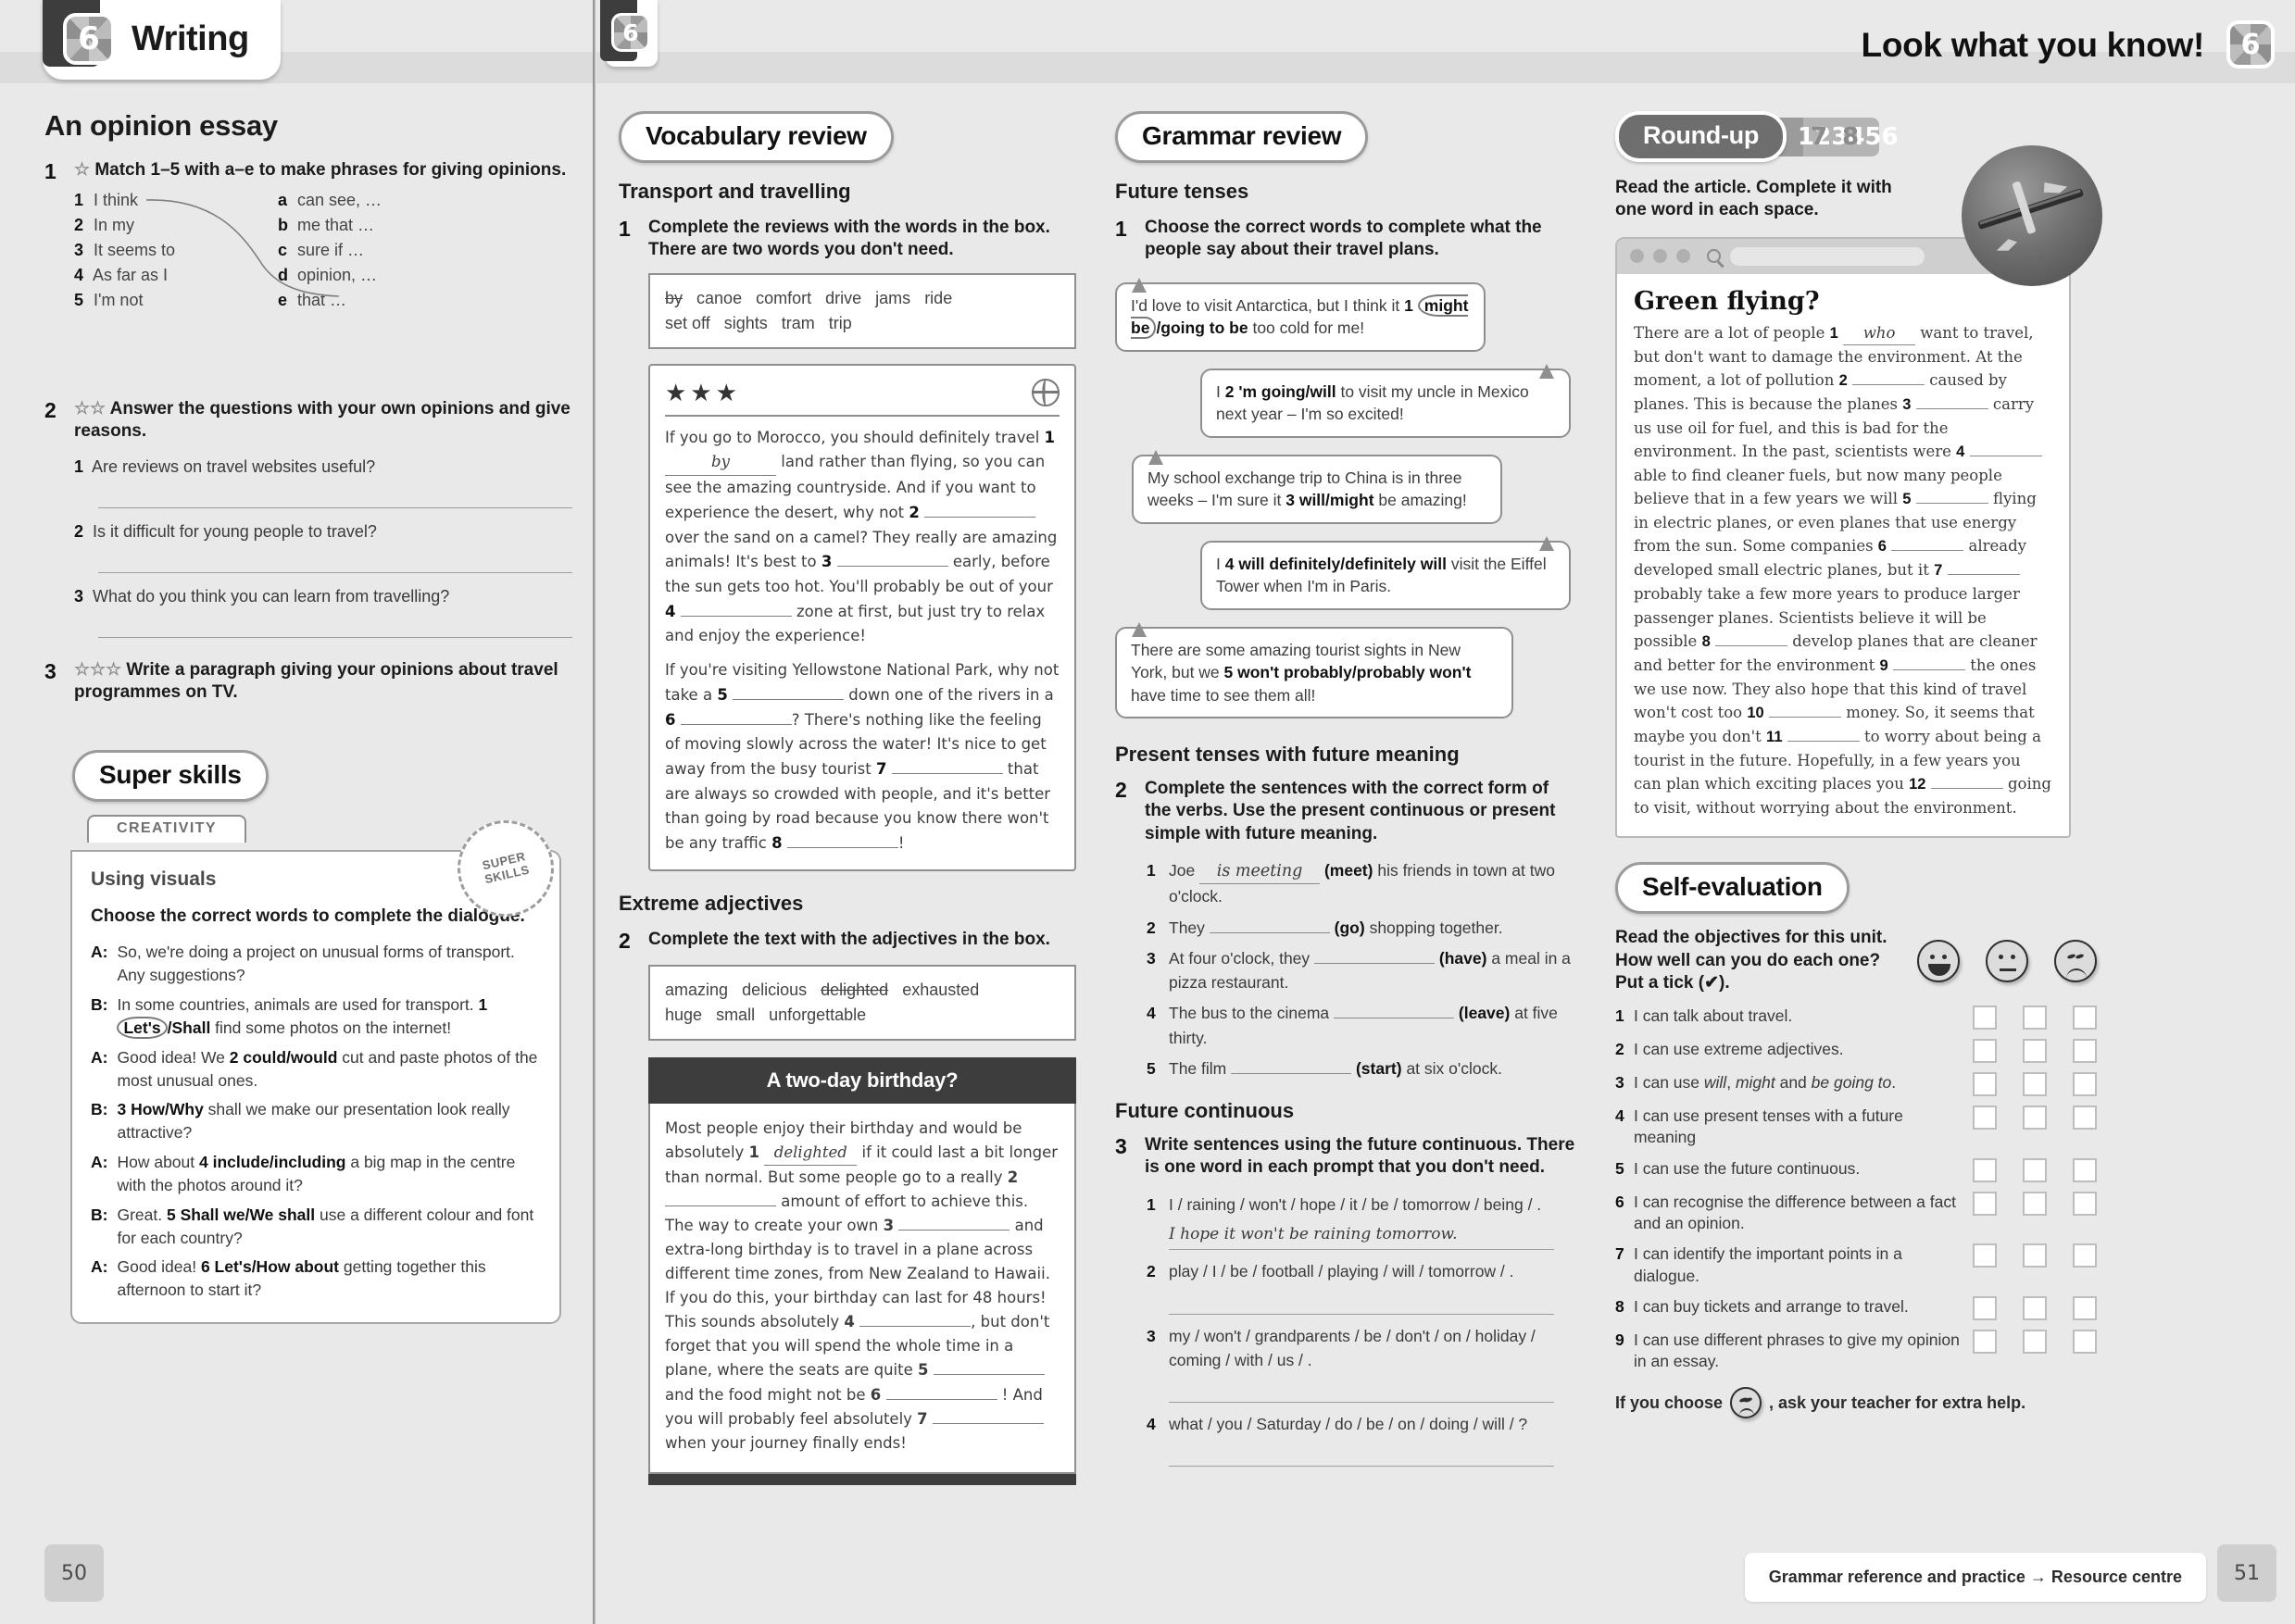  Describe the element at coordinates (109, 300) in the screenshot. I see `match-left-item: 5 I'm not` at that location.